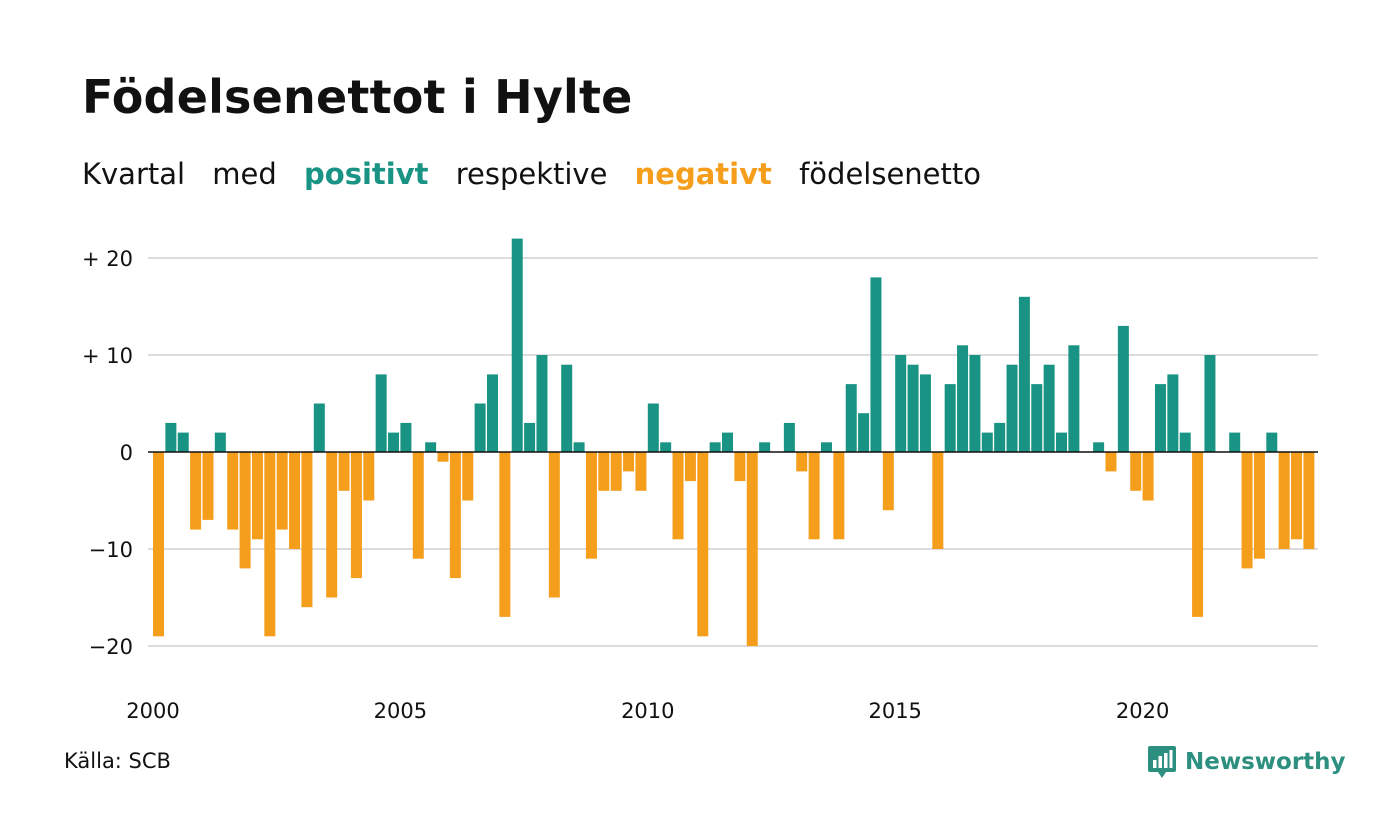 This screenshot has height=840, width=1400. Describe the element at coordinates (244, 174) in the screenshot. I see `subtitle-word-med: med` at that location.